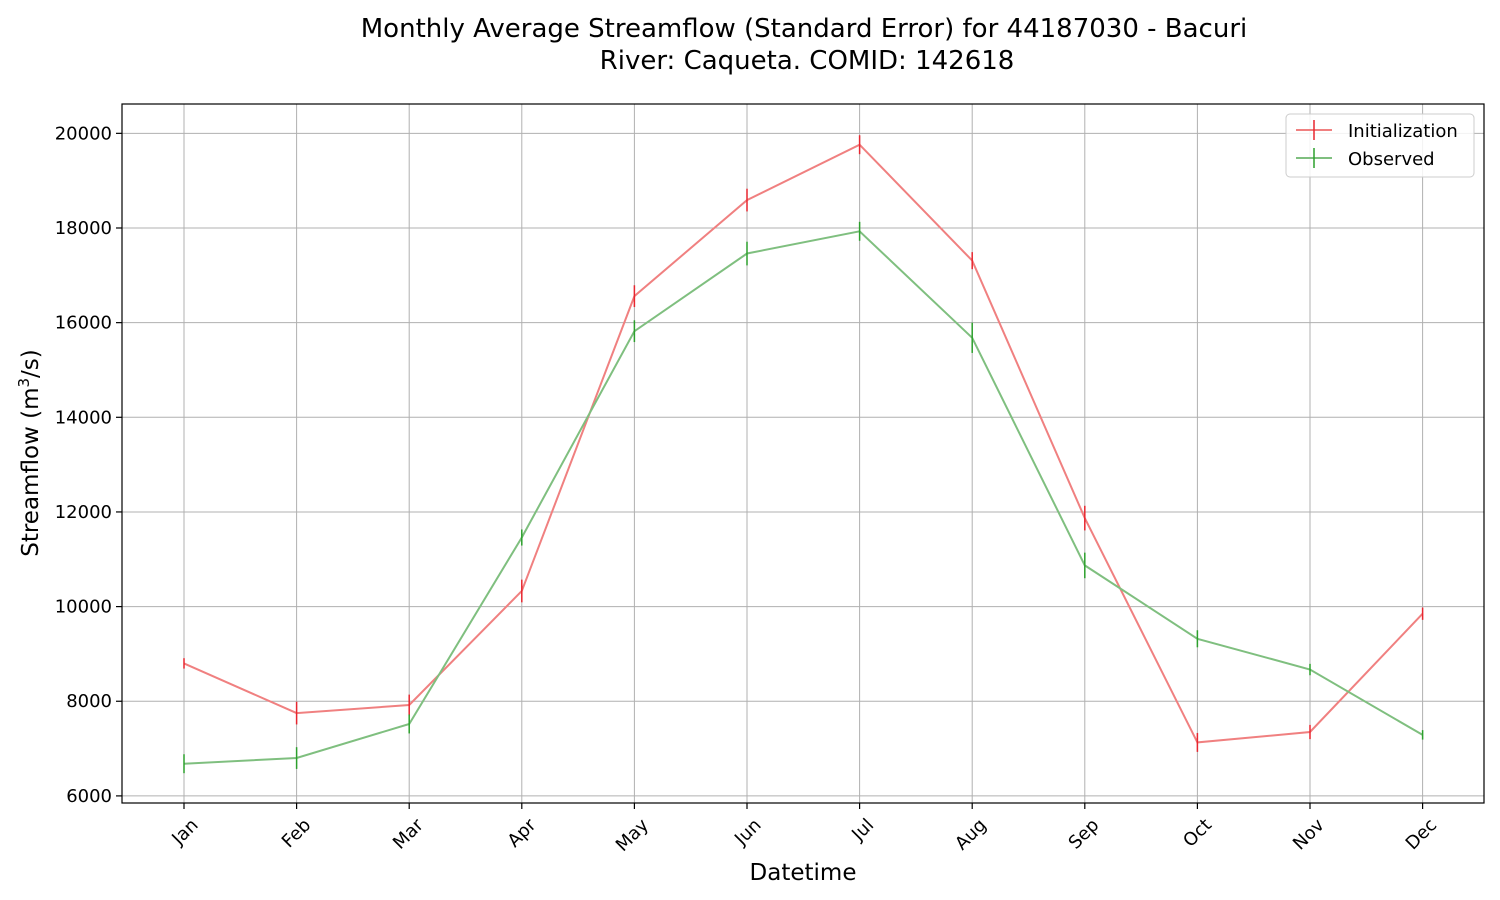  I want to click on x-tick-label: Sep, so click(1084, 834).